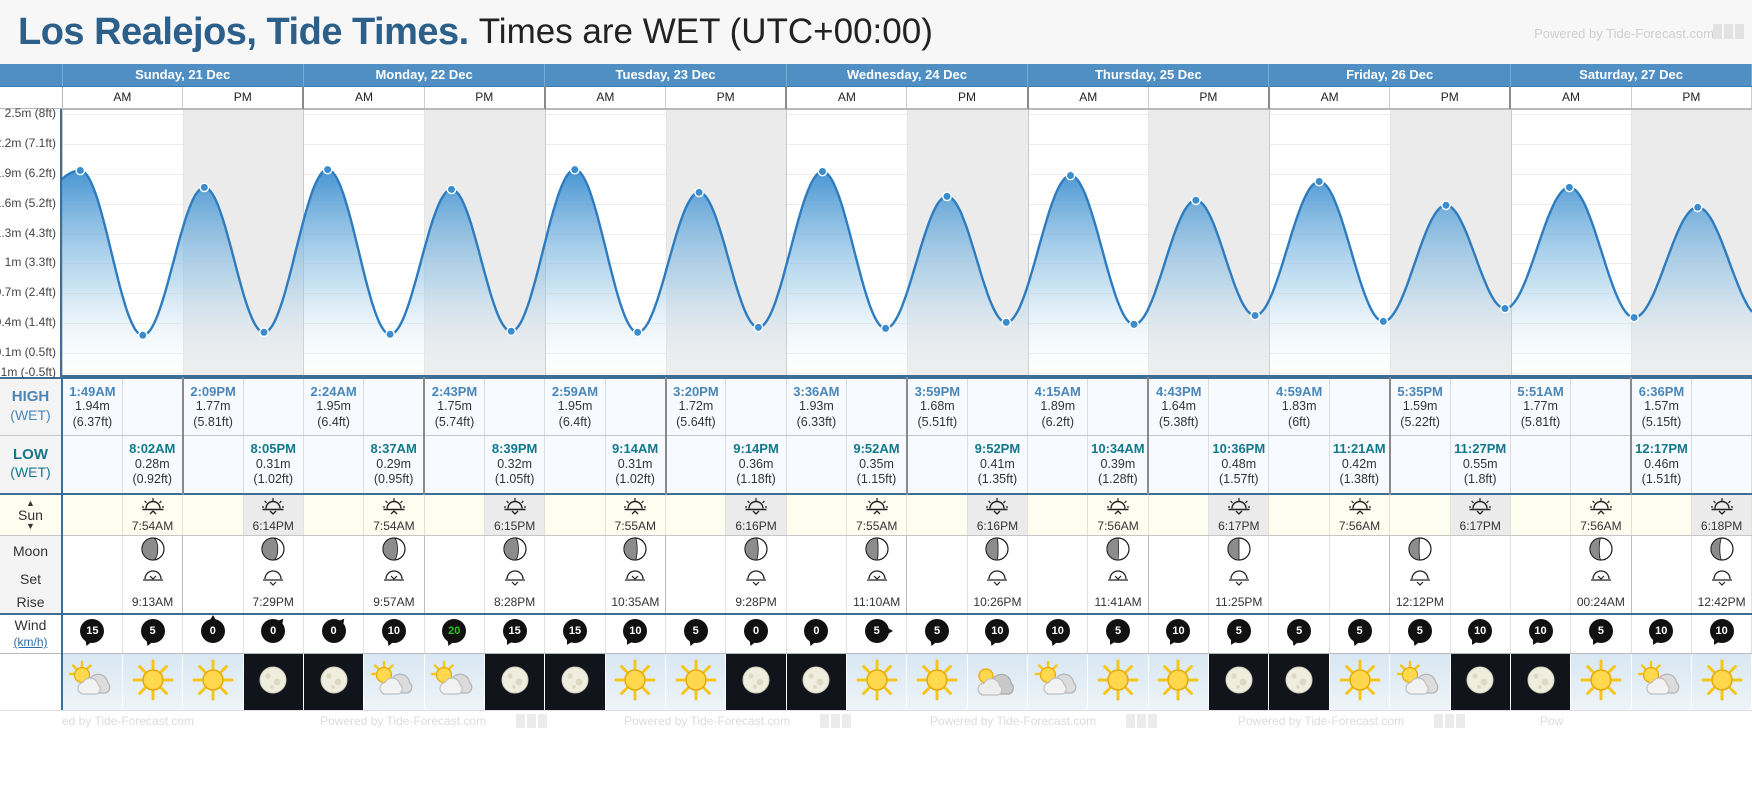 Image resolution: width=1752 pixels, height=787 pixels. What do you see at coordinates (515, 514) in the screenshot?
I see `sun-cell: 6:15PM` at bounding box center [515, 514].